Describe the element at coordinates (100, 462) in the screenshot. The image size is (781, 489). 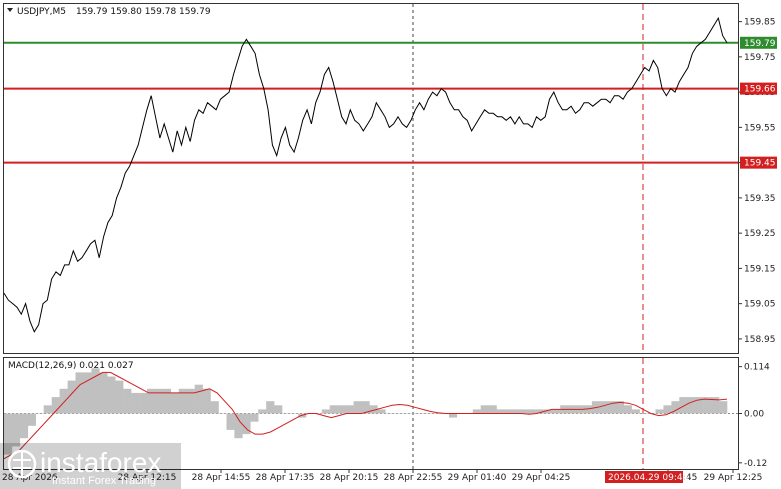
I see `watermark-brand: instaforex` at that location.